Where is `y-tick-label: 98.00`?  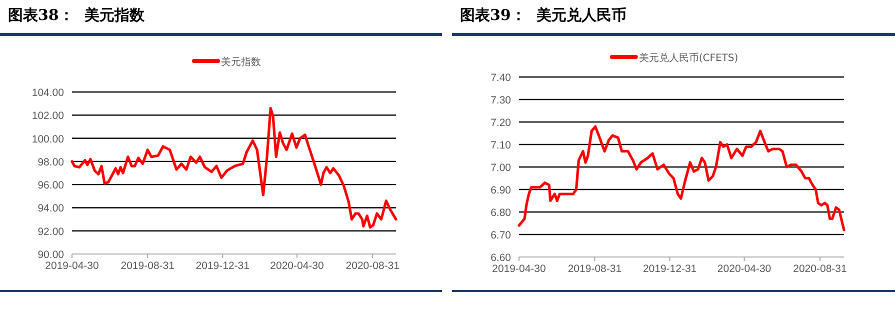 y-tick-label: 98.00 is located at coordinates (51, 162).